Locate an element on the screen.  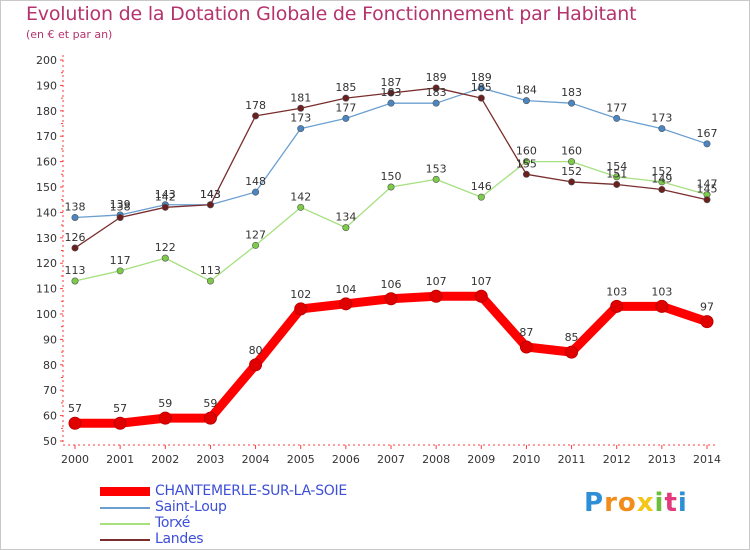
y-tick-label: 120 is located at coordinates (46, 263).